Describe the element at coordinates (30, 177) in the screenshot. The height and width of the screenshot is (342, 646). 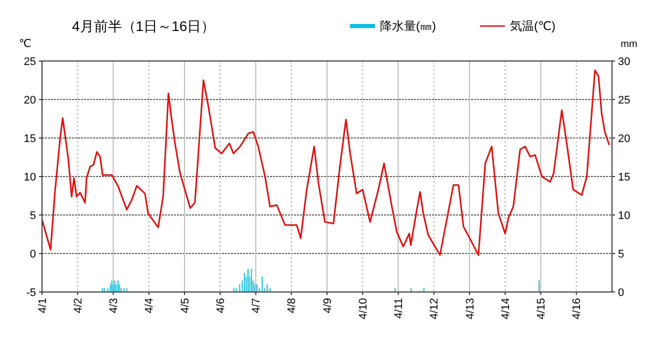
I see `y-tick-label: 10` at that location.